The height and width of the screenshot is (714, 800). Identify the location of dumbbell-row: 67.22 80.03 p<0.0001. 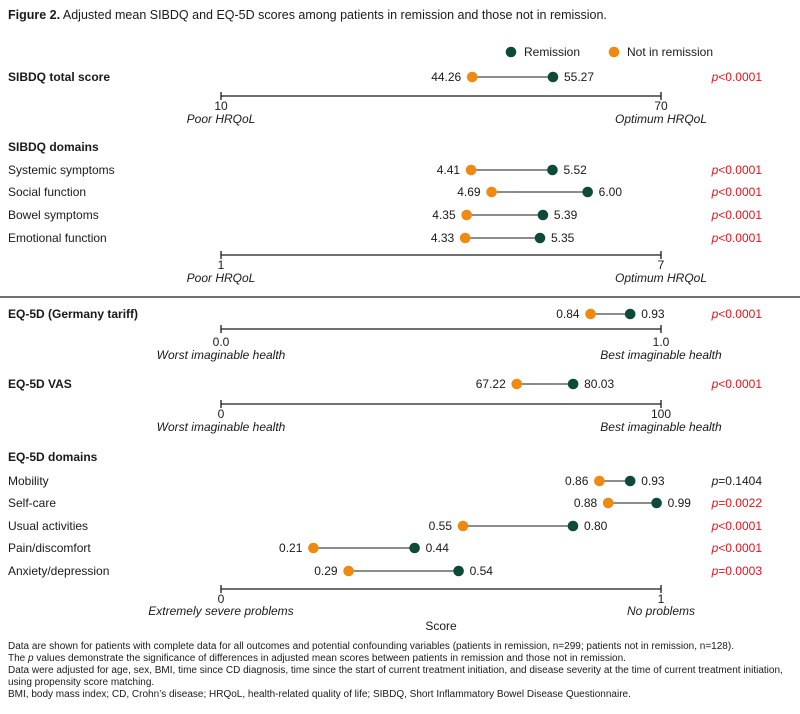
(619, 384).